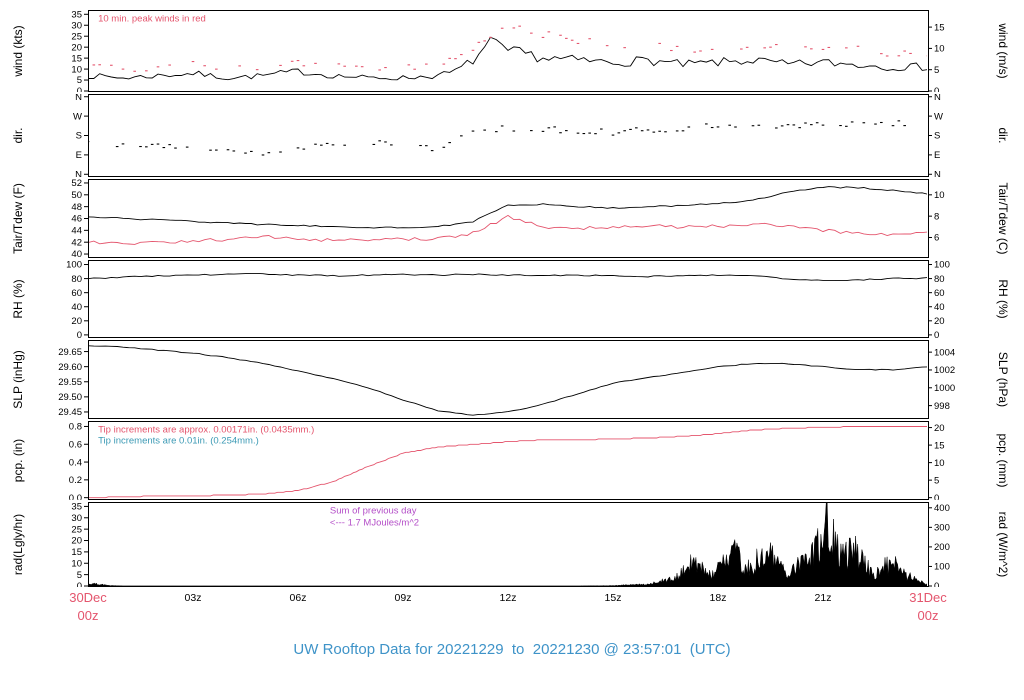  I want to click on series-tdew, so click(508, 229).